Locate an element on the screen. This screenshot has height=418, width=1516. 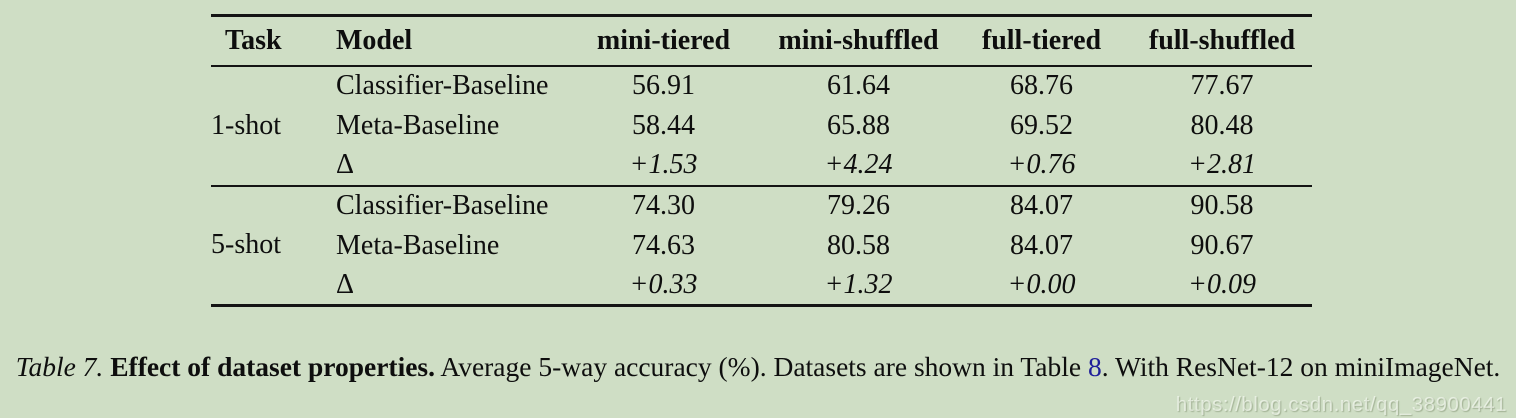
cell-value: 69.52 is located at coordinates (1041, 125).